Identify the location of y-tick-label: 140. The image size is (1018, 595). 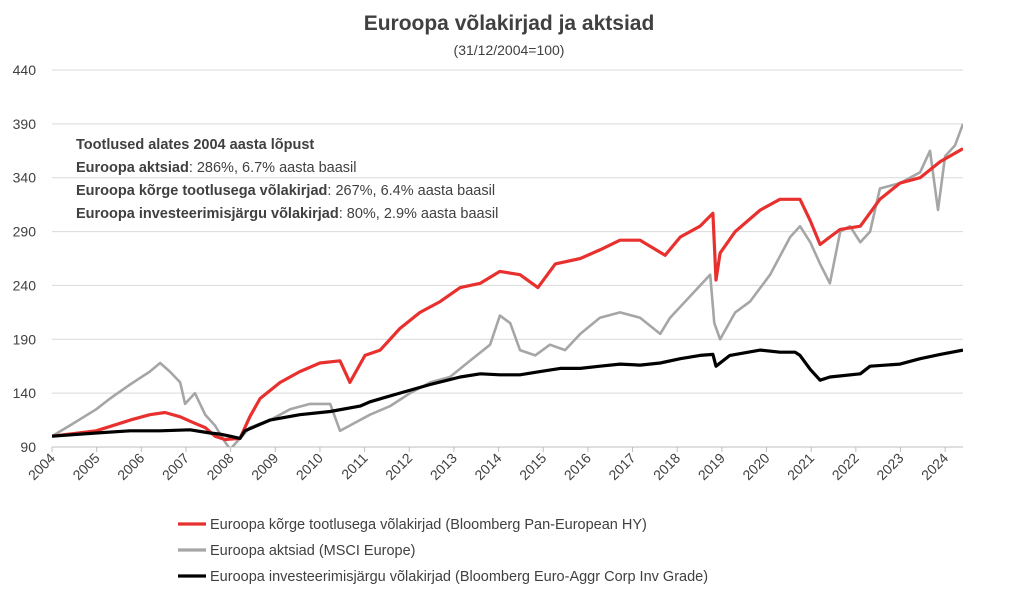
(25, 393).